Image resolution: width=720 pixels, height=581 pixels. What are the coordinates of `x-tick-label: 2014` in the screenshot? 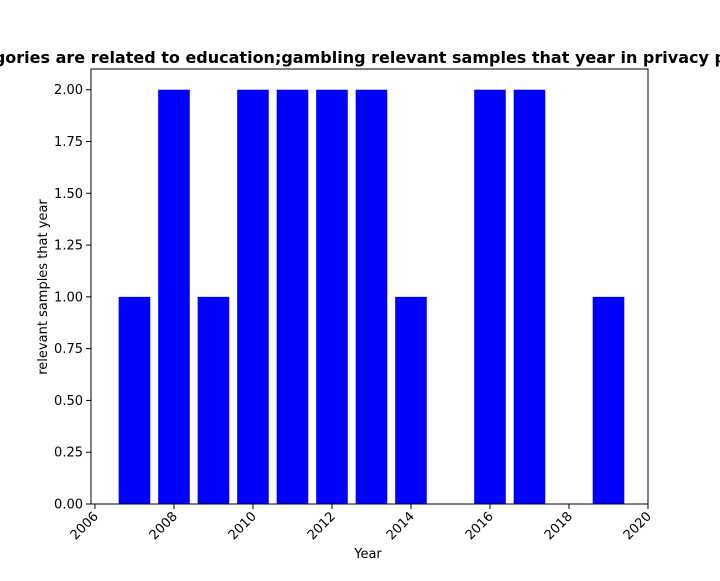 It's located at (401, 526).